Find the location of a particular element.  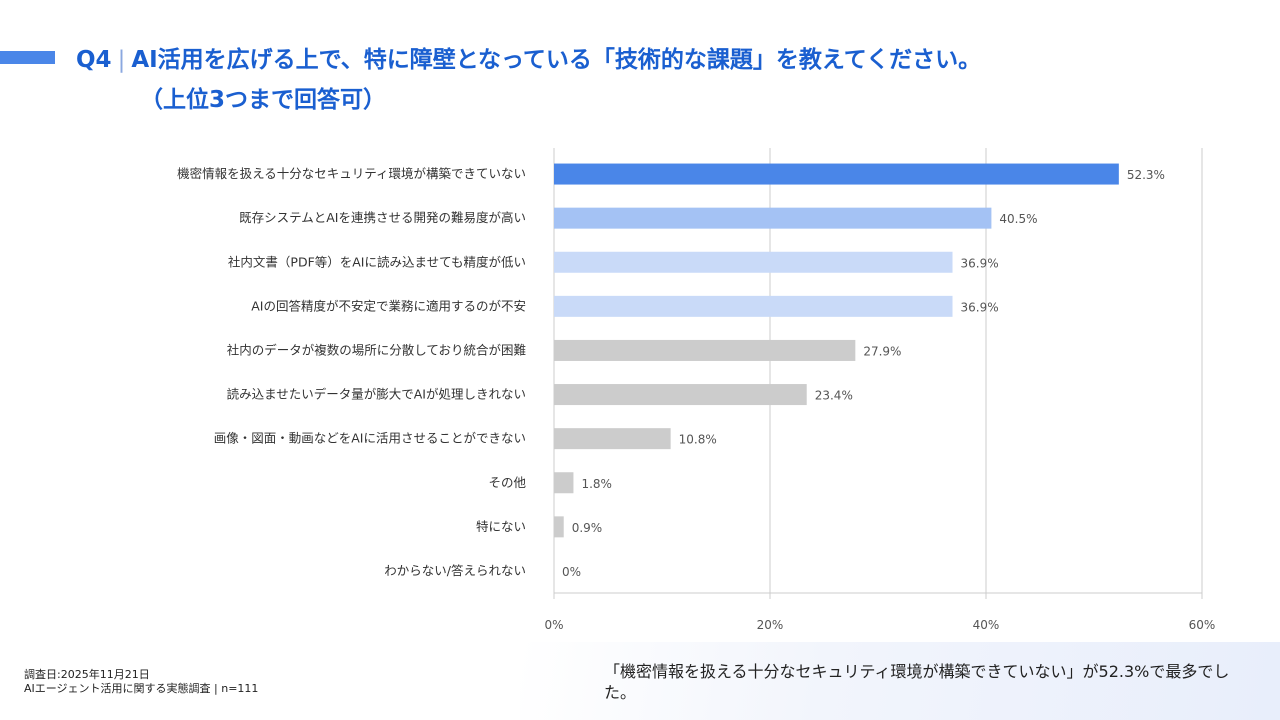

value-label: 27.9% is located at coordinates (882, 351).